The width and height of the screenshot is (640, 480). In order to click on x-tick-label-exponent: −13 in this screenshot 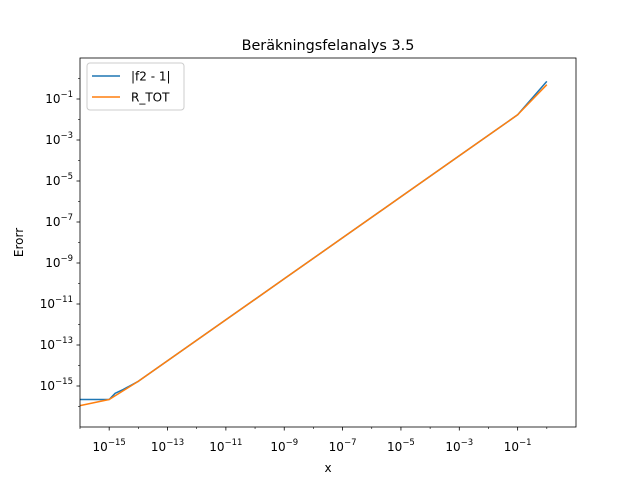, I will do `click(175, 443)`.